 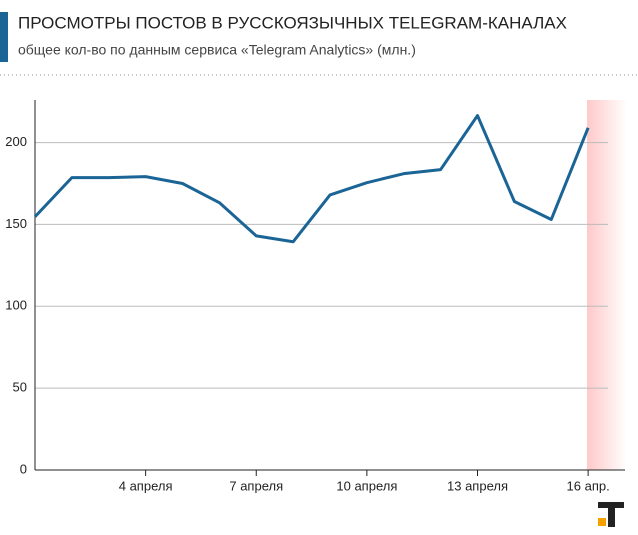 I want to click on y-tick-label: 150, so click(x=16, y=223).